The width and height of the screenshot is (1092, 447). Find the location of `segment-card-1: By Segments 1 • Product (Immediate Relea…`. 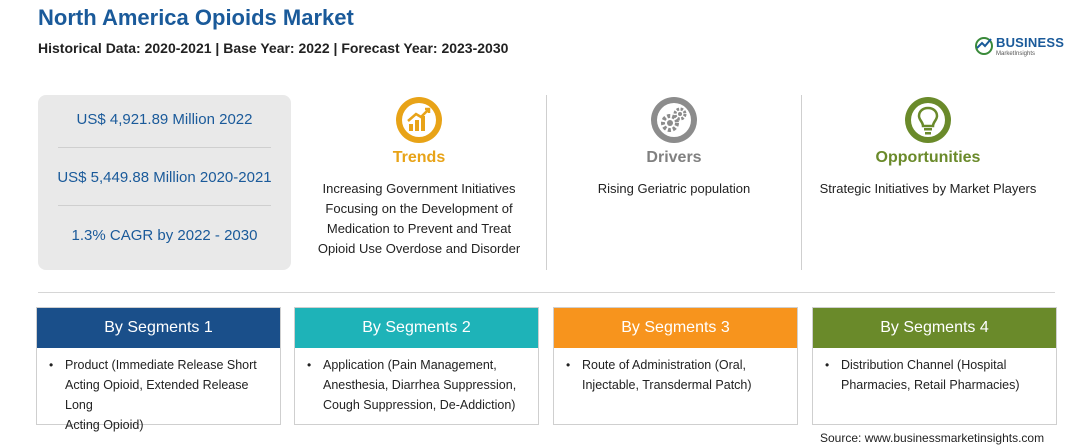

segment-card-1: By Segments 1 • Product (Immediate Relea… is located at coordinates (158, 369).